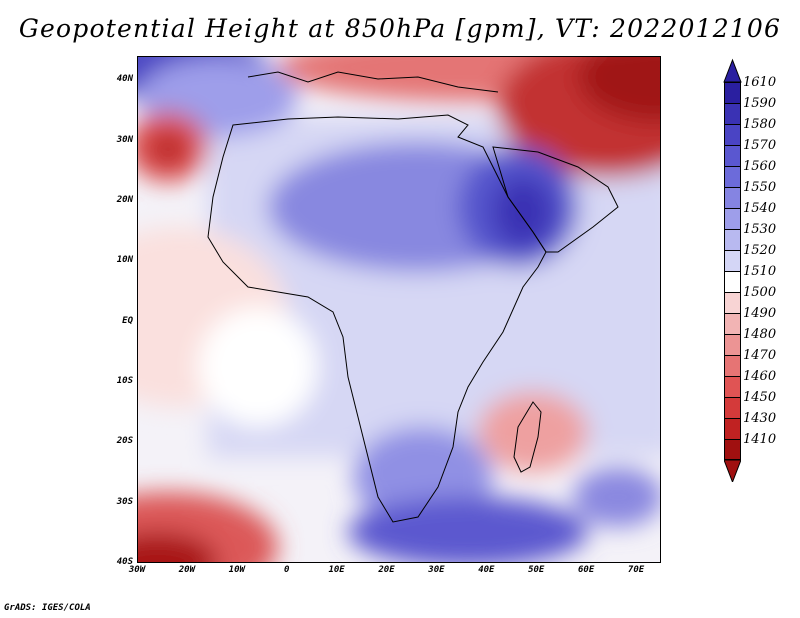  I want to click on colorbar-label: 1500, so click(760, 292).